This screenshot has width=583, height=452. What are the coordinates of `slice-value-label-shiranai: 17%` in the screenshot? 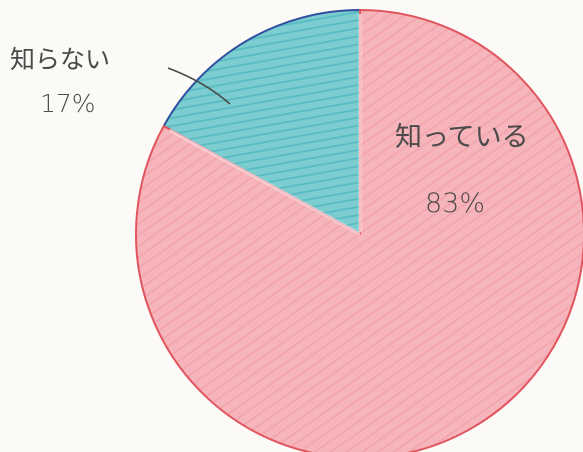 It's located at (68, 103).